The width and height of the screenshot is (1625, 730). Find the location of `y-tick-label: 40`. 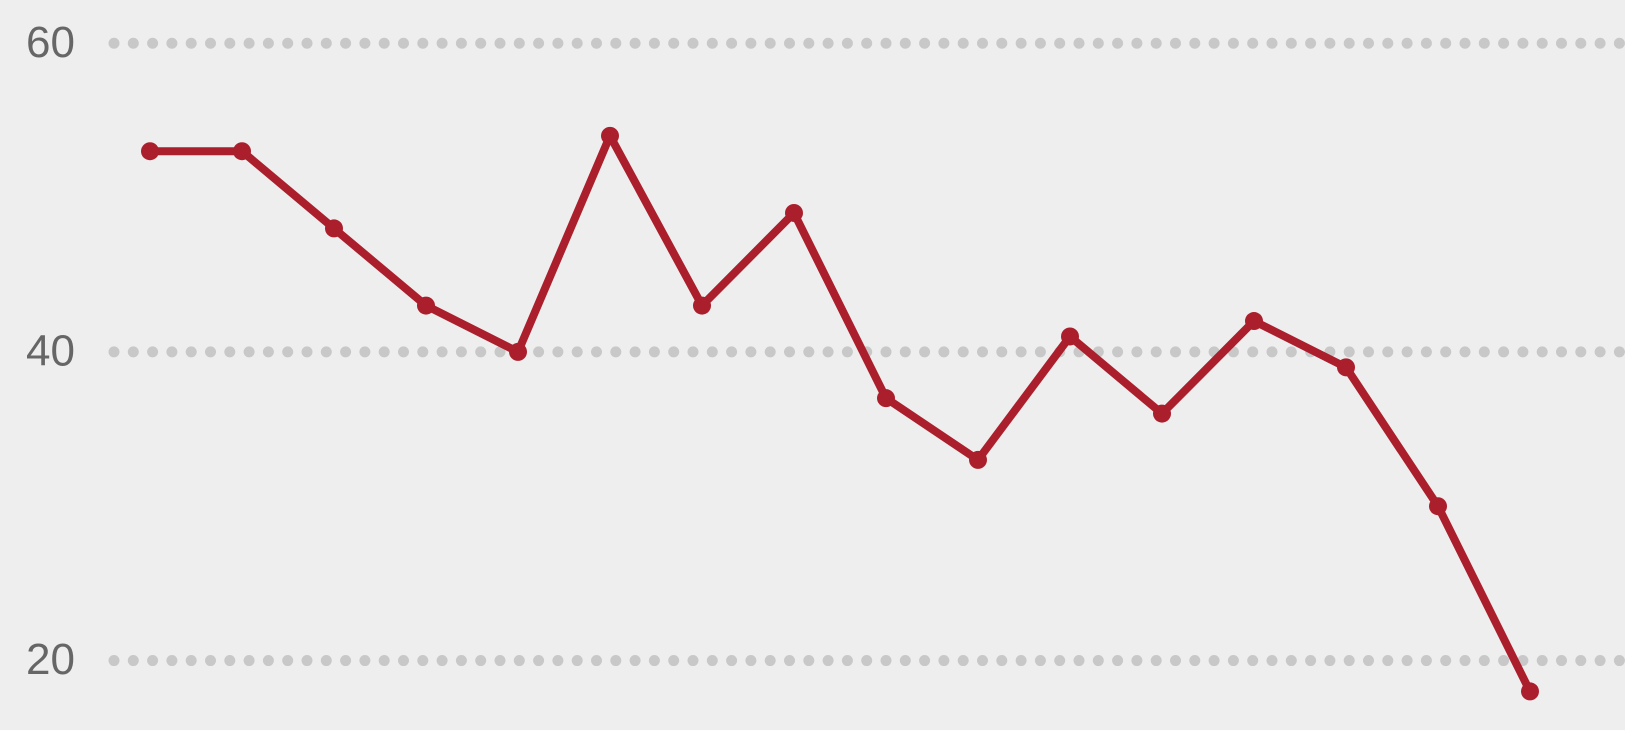

y-tick-label: 40 is located at coordinates (50, 351).